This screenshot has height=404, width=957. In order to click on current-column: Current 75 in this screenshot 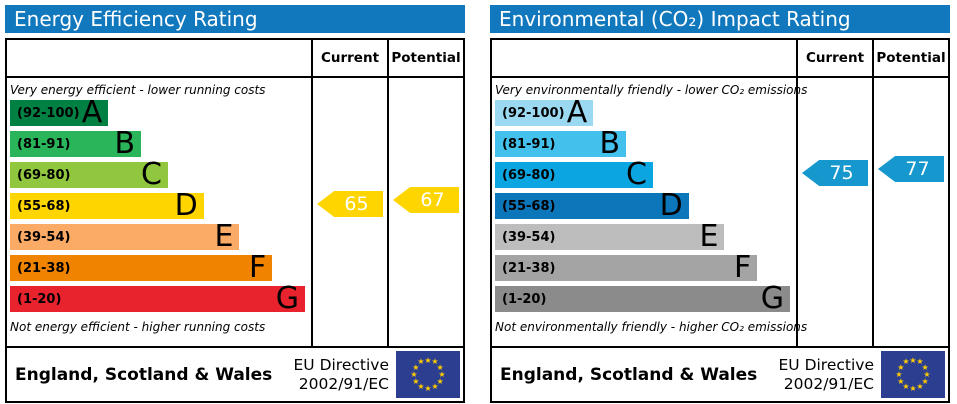, I will do `click(836, 193)`.